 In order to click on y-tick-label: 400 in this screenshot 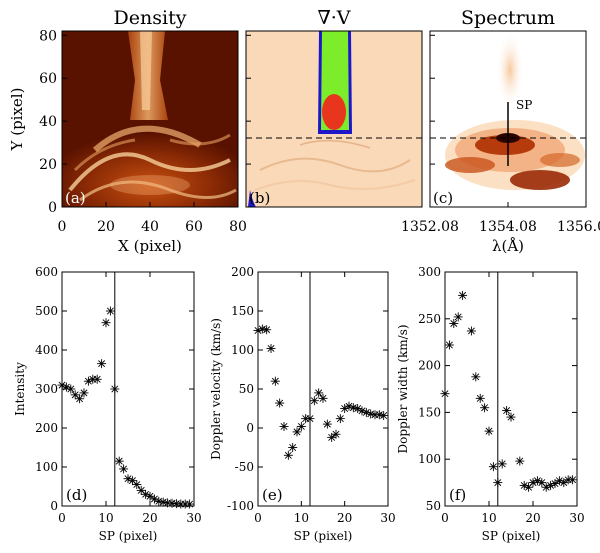, I will do `click(46, 350)`.